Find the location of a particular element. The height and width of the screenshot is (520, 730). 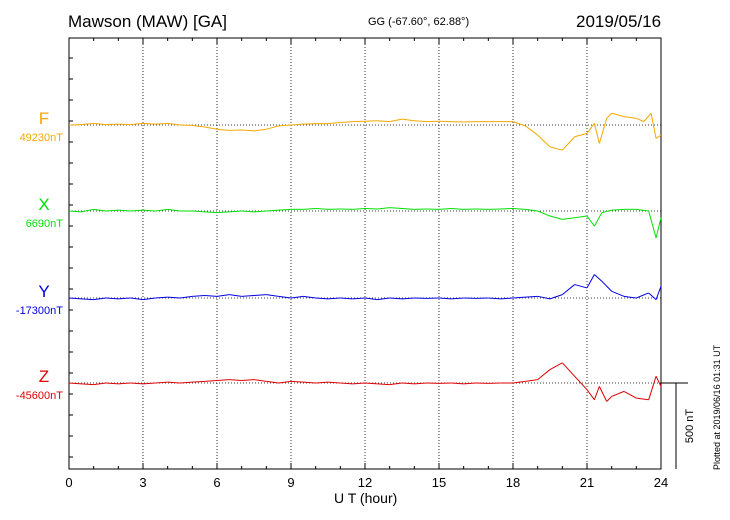

scale-bar-label: 500 nT is located at coordinates (690, 426).